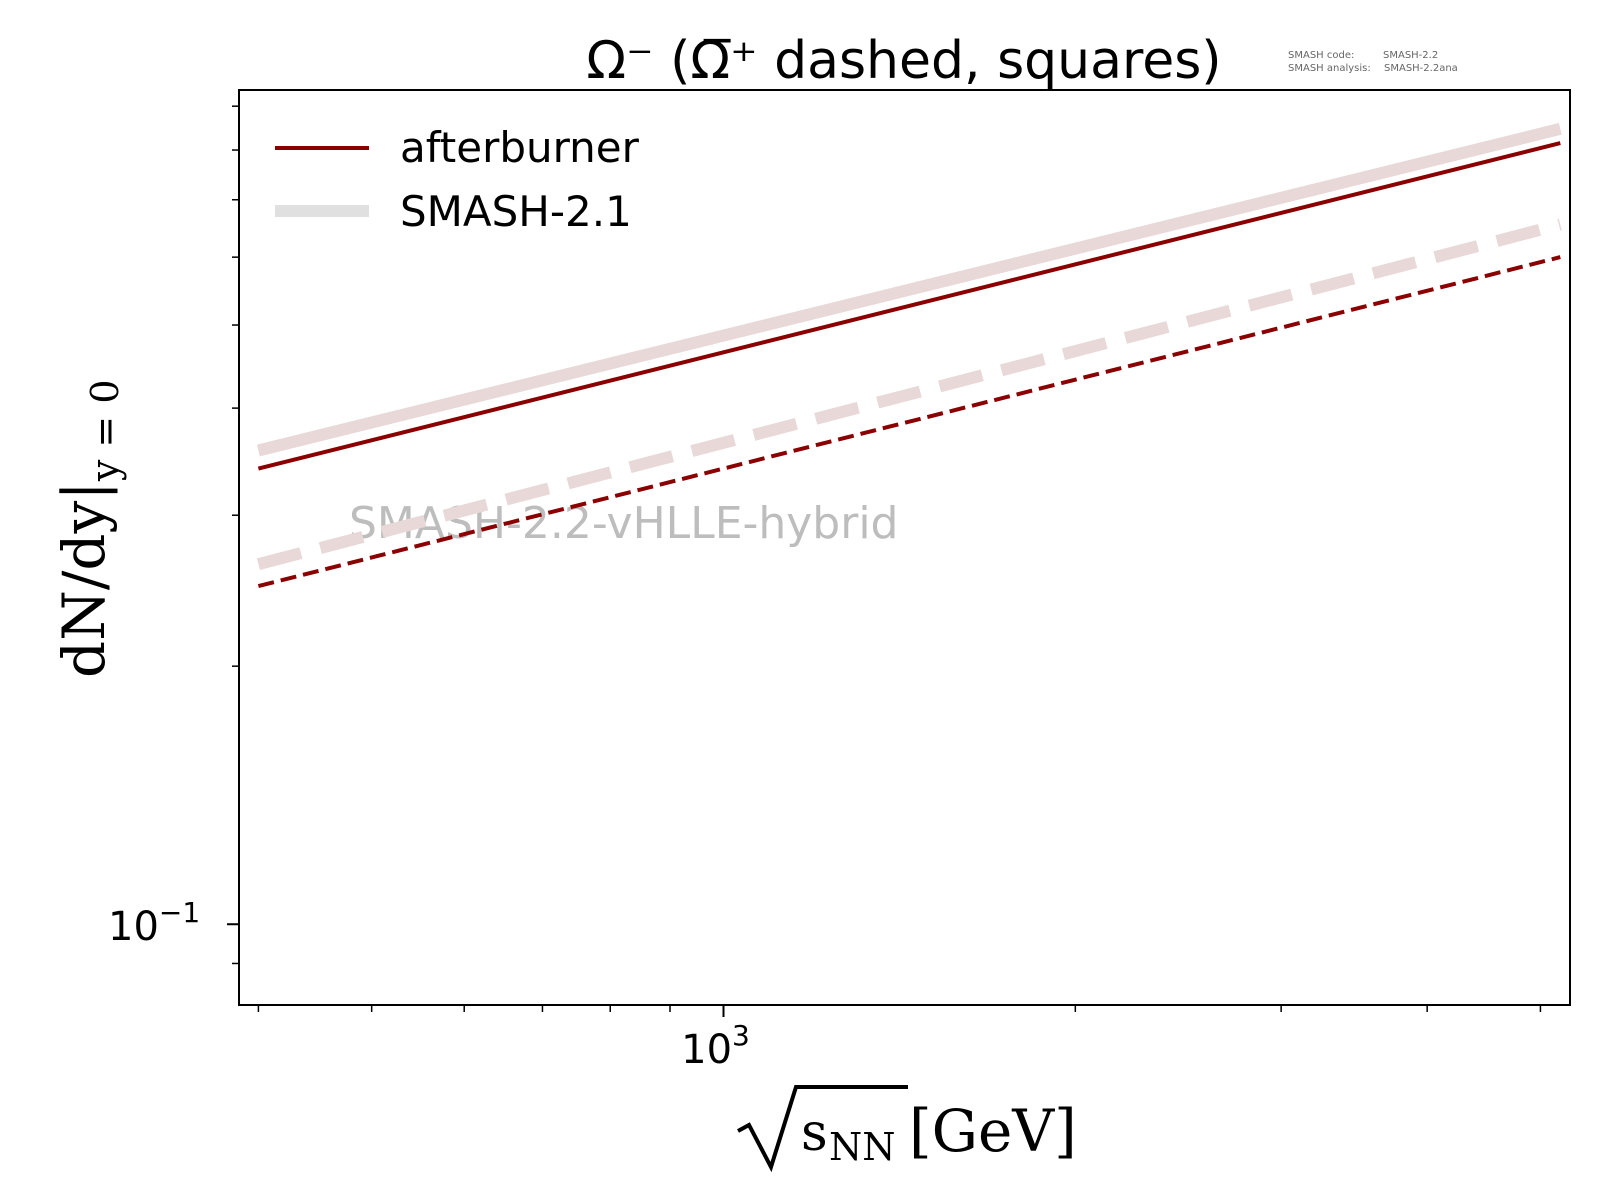 This screenshot has width=1600, height=1200. I want to click on sqrt-symbol, so click(822, 1129).